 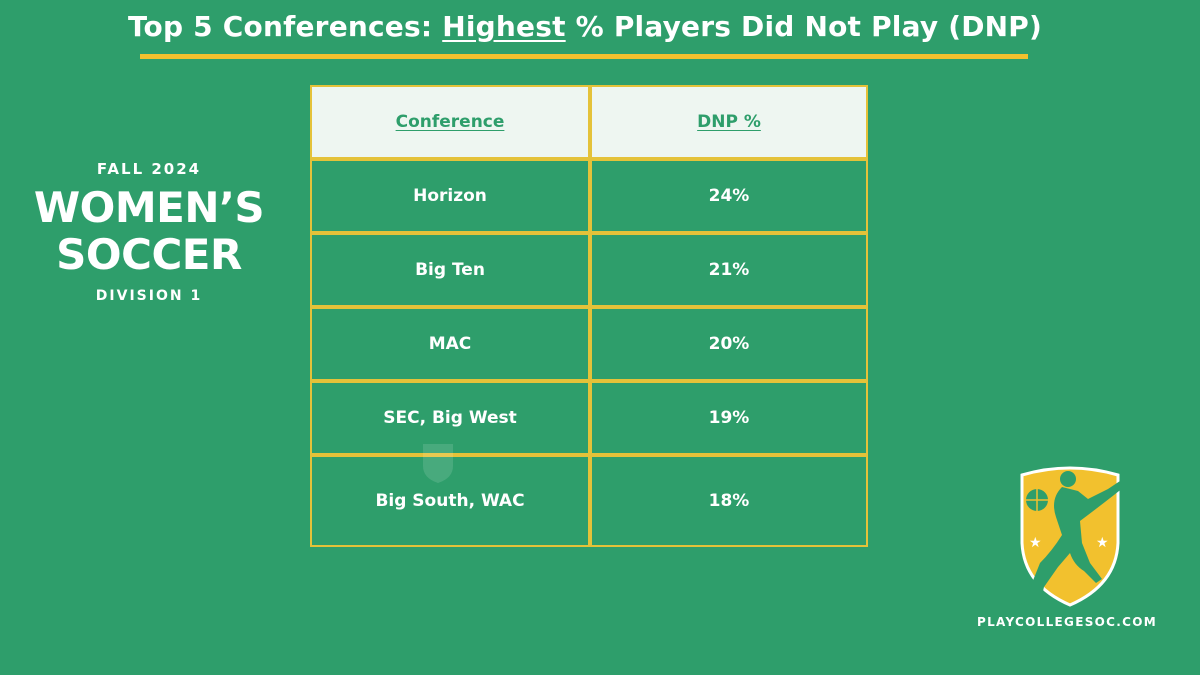 I want to click on season-label: FALL 2024, so click(x=149, y=169).